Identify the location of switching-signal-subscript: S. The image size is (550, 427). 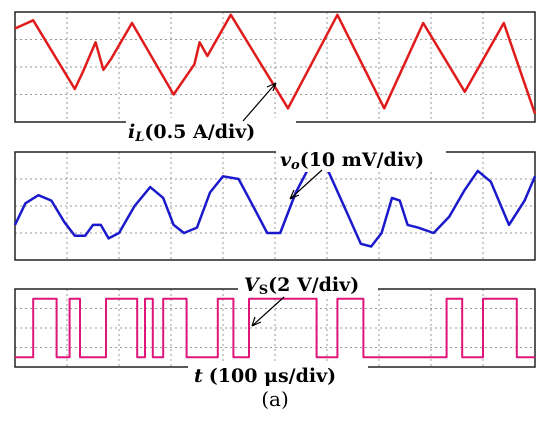
(263, 290).